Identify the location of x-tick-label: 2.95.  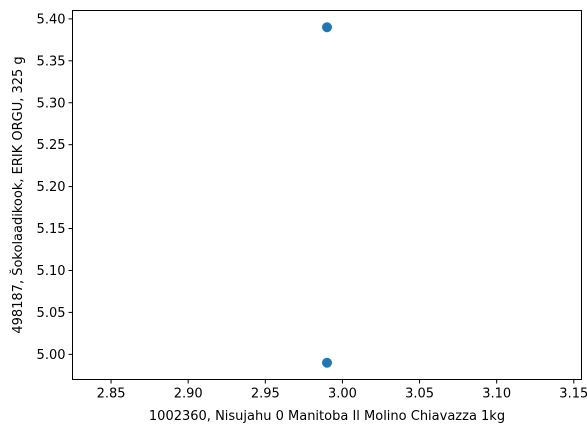
(265, 394).